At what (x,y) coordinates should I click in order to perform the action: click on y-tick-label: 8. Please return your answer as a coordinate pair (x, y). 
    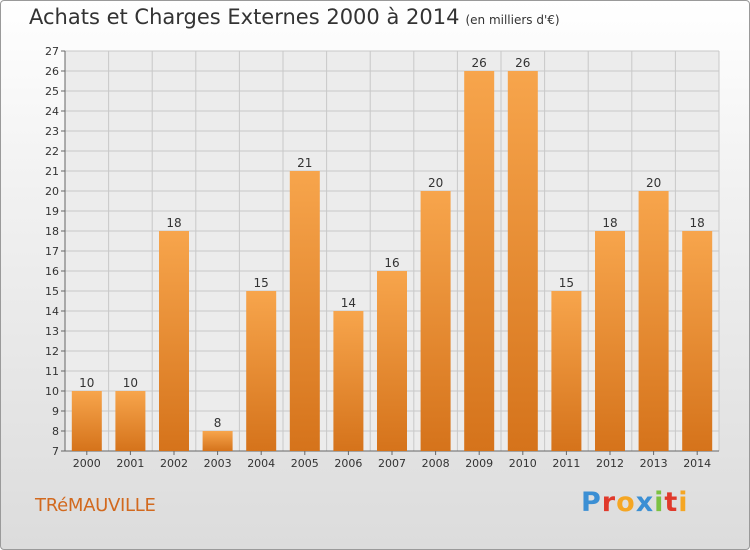
    Looking at the image, I should click on (55, 431).